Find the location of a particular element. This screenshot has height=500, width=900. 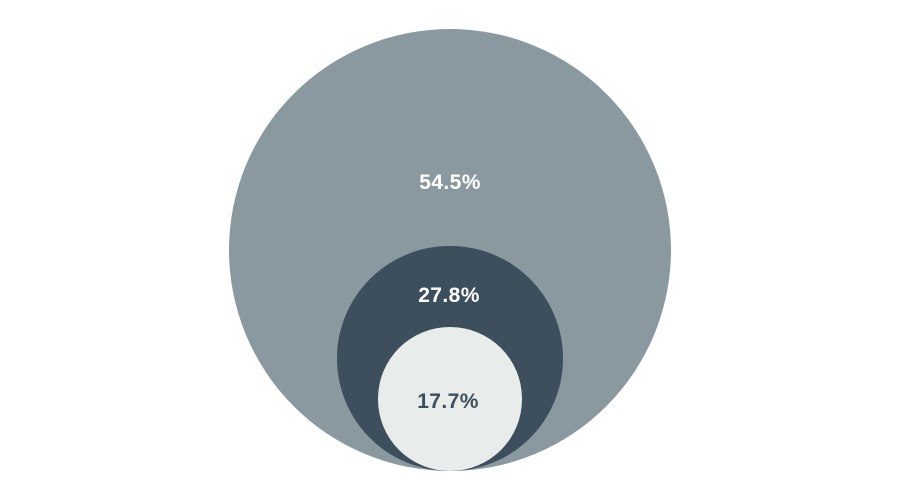

value-label-medium: 27.8% is located at coordinates (449, 295).